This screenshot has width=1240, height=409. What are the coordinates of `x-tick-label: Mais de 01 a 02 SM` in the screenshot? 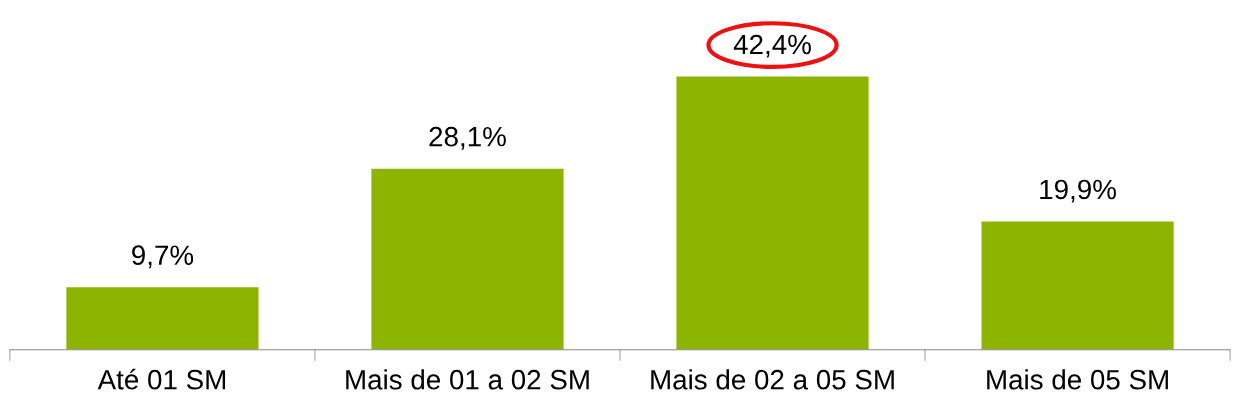 It's located at (467, 379).